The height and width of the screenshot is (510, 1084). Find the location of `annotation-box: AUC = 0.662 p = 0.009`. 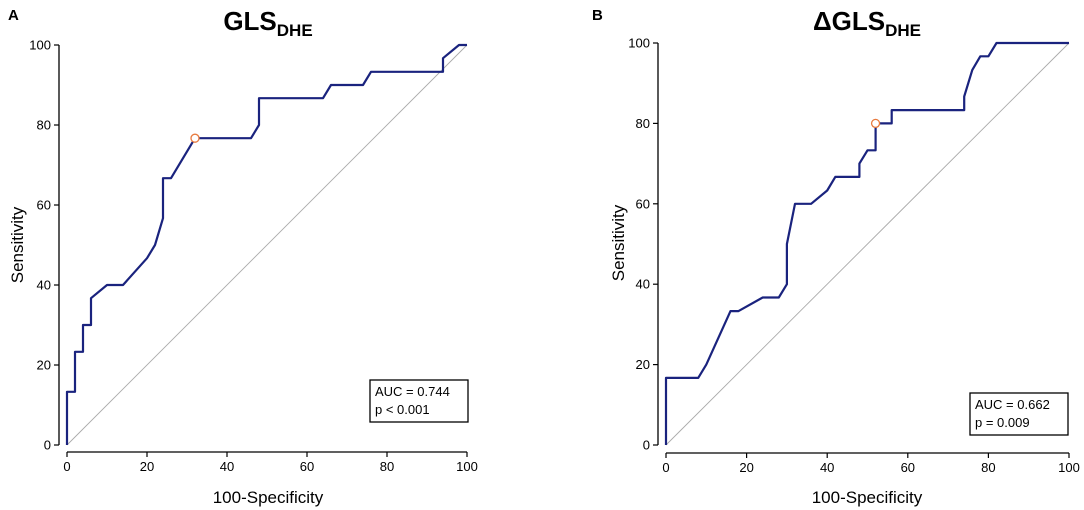

annotation-box: AUC = 0.662 p = 0.009 is located at coordinates (1019, 414).